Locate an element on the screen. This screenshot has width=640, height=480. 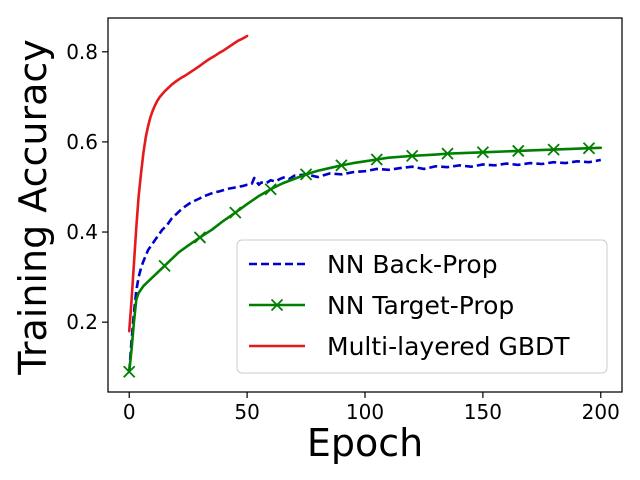
x-tick-label: 0 is located at coordinates (129, 412).